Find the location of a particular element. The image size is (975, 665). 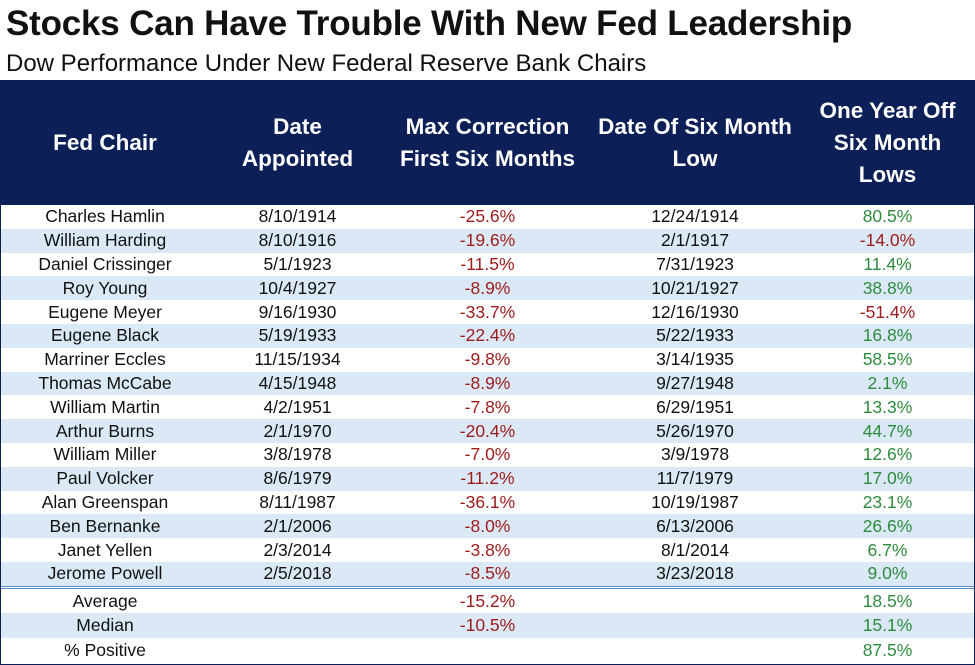

six-month-low-date-cell: 3/23/2018 is located at coordinates (695, 575).